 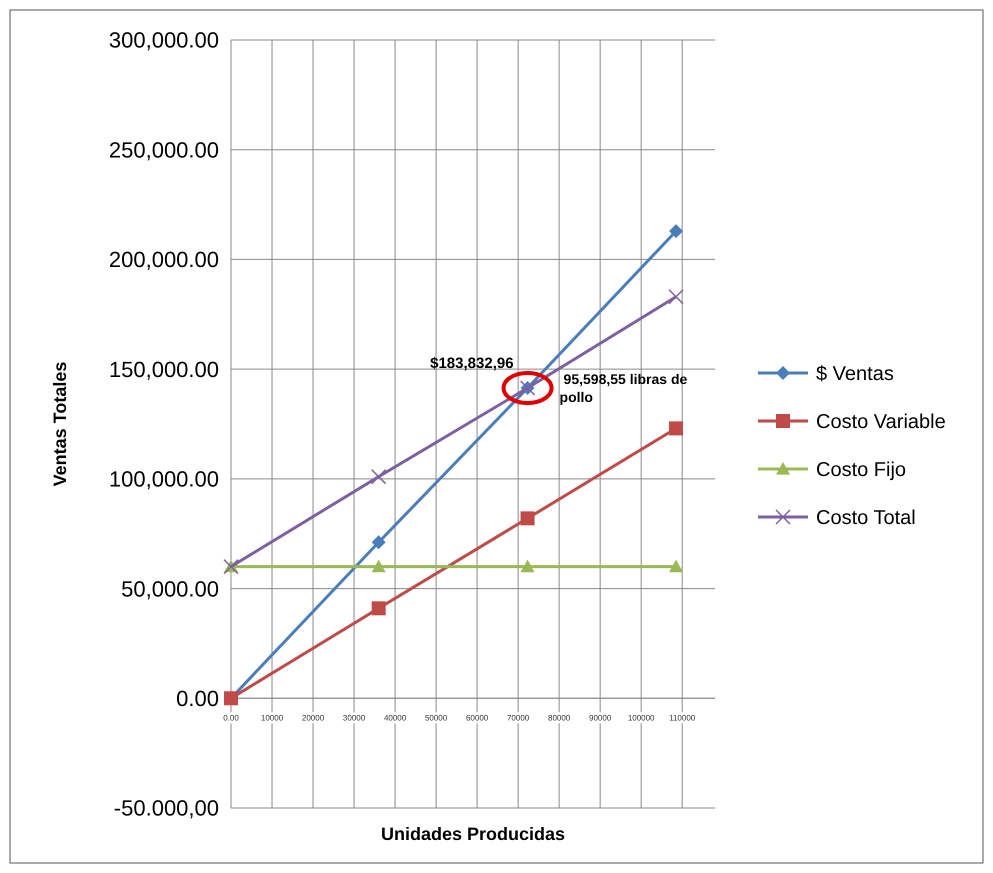 What do you see at coordinates (163, 369) in the screenshot?
I see `y-tick-label: 150,000.00` at bounding box center [163, 369].